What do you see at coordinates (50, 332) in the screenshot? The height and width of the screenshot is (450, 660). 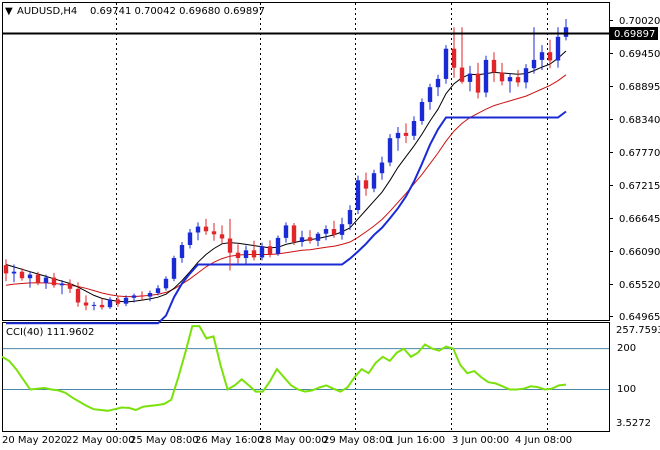 I see `cci-label: CCI(40) 111.9602` at bounding box center [50, 332].